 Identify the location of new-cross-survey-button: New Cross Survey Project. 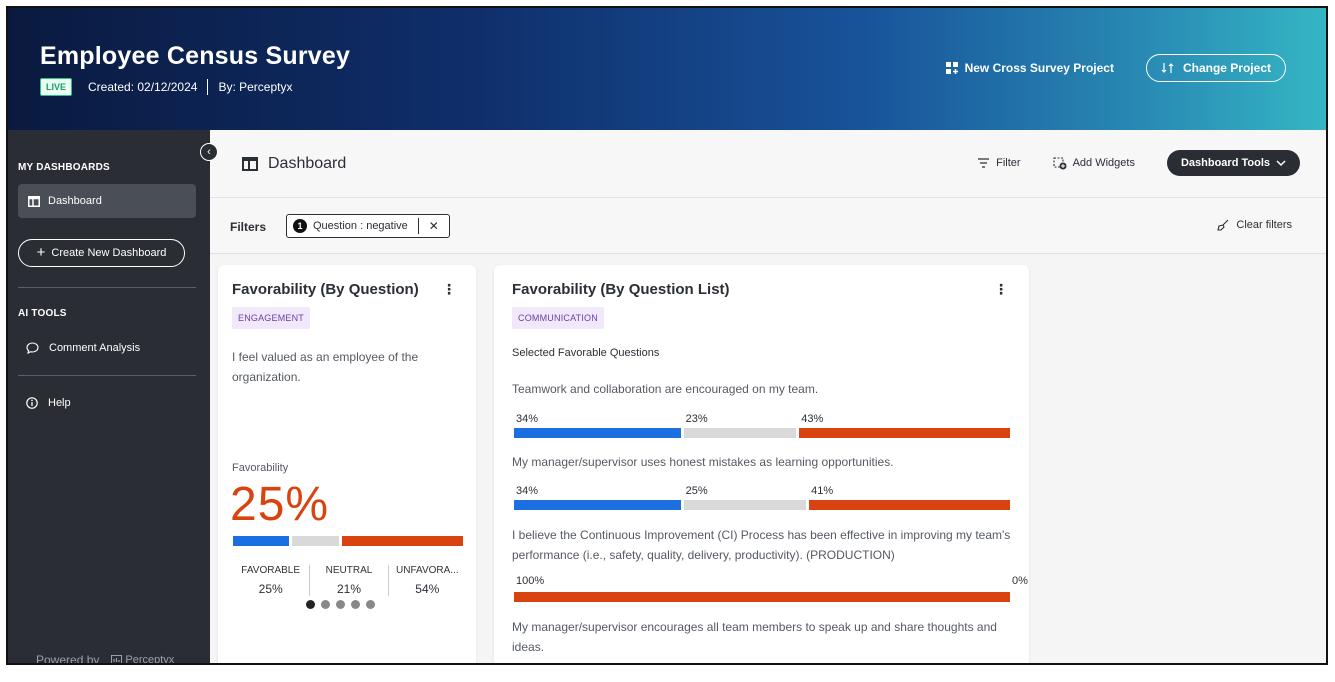
(1029, 68).